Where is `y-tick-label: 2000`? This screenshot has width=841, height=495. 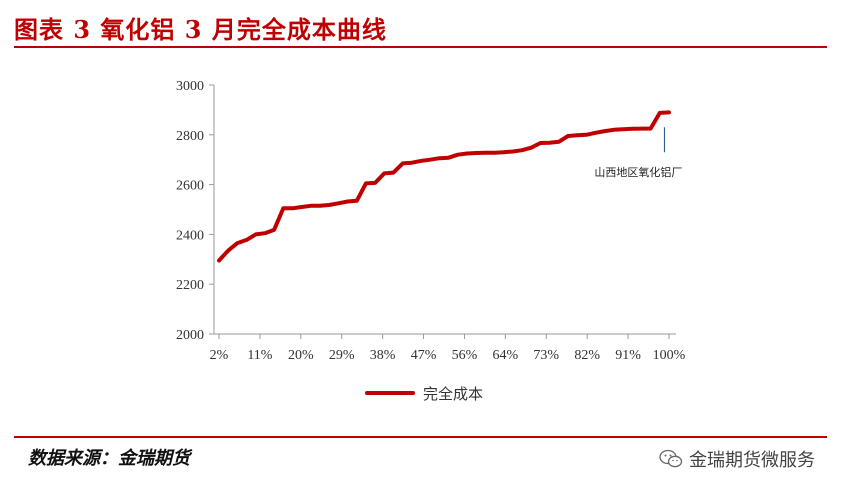 y-tick-label: 2000 is located at coordinates (190, 335).